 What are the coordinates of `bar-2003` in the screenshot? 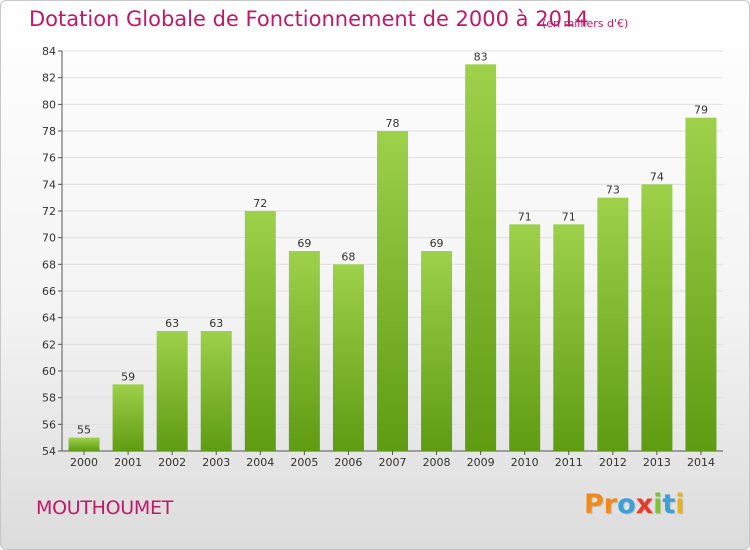 It's located at (216, 391).